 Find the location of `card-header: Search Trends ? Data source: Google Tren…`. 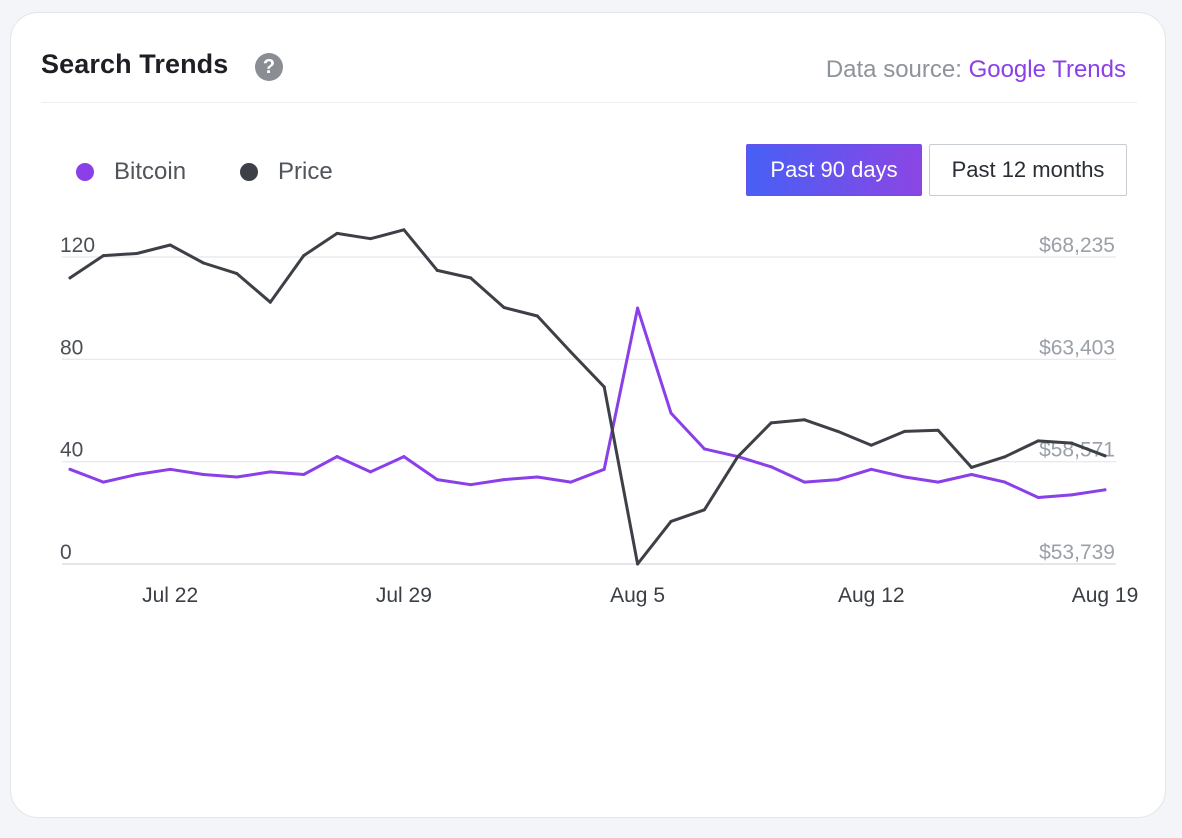

card-header: Search Trends ? Data source: Google Tren… is located at coordinates (589, 75).